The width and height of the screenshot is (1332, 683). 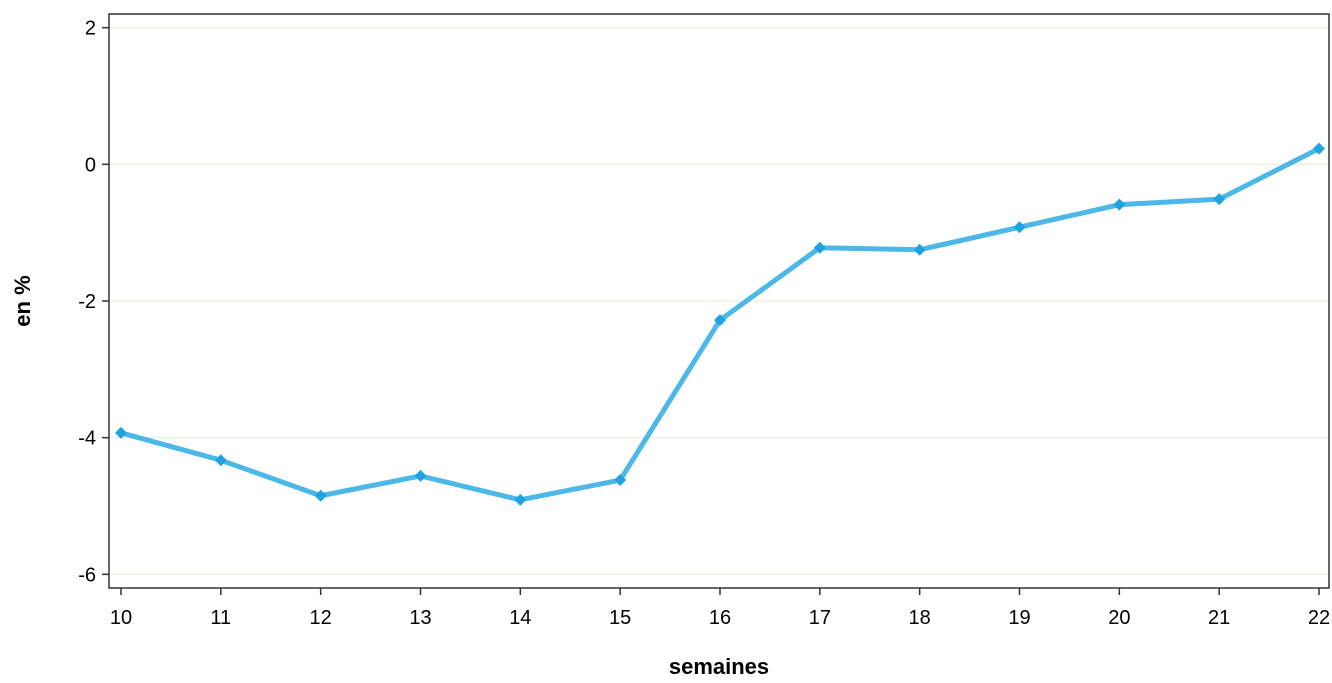 I want to click on y-tick-label: -4, so click(x=87, y=439).